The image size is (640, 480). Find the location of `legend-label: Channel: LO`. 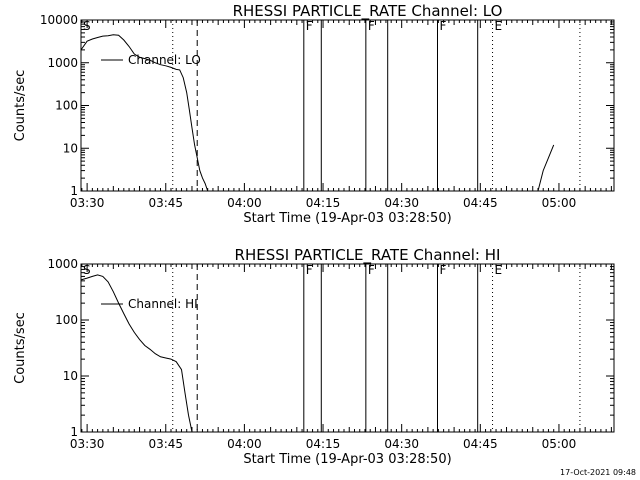

legend-label: Channel: LO is located at coordinates (164, 60).